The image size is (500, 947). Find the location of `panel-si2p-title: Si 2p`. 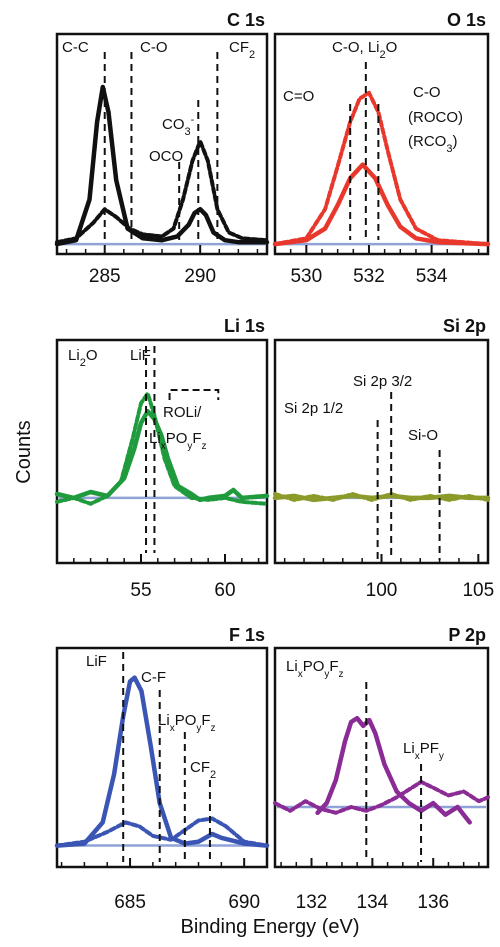

panel-si2p-title: Si 2p is located at coordinates (464, 326).